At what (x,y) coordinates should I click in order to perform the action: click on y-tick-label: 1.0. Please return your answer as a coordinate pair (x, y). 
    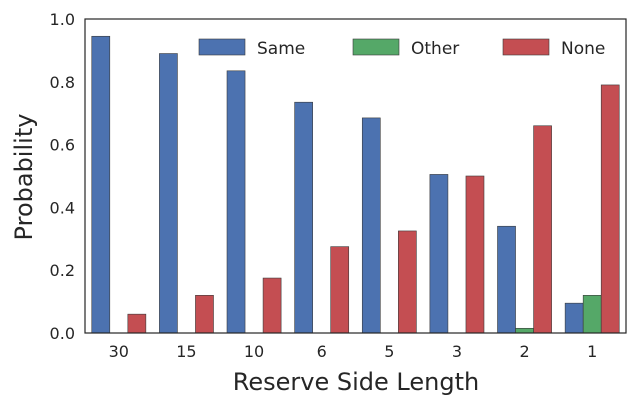
    Looking at the image, I should click on (62, 19).